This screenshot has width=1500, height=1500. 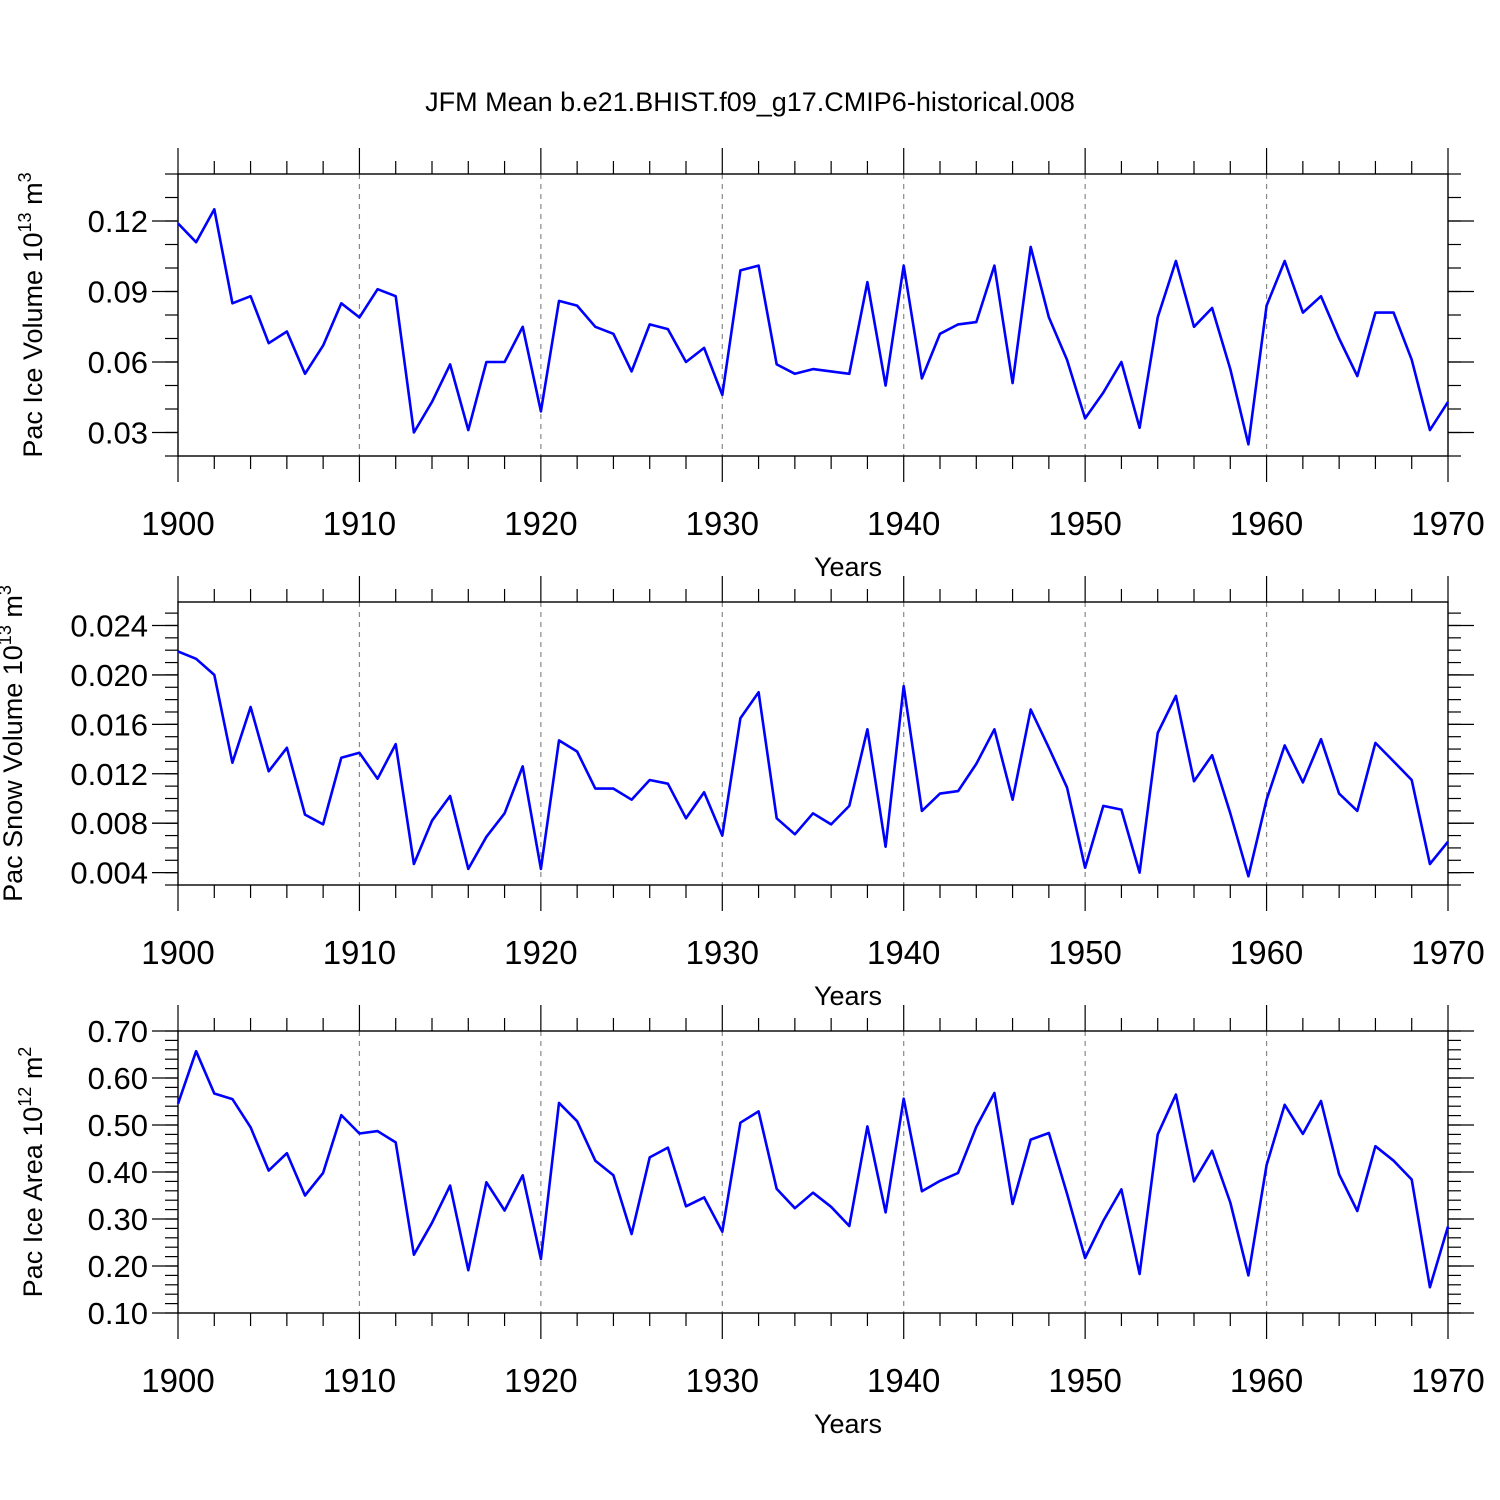 What do you see at coordinates (109, 675) in the screenshot?
I see `y-tick-label: 0.020` at bounding box center [109, 675].